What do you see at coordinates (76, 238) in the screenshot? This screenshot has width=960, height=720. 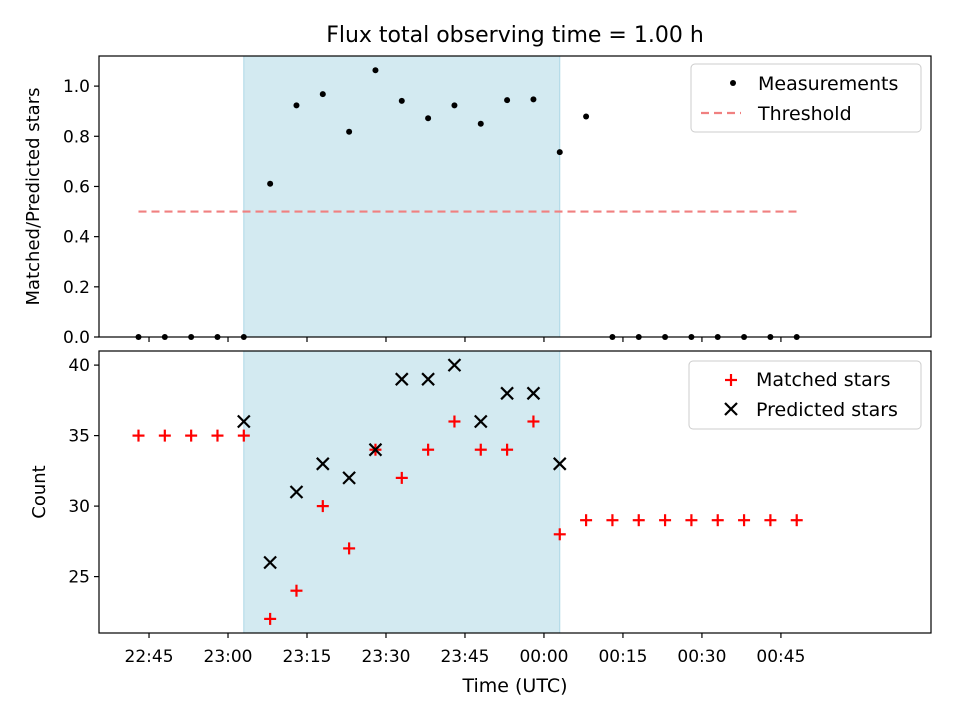 I see `top-y-tick-label: 0.4` at bounding box center [76, 238].